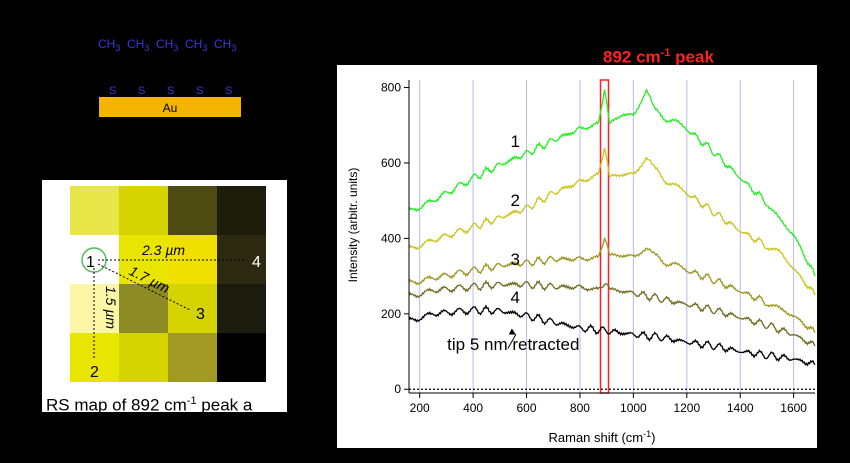 The width and height of the screenshot is (850, 463). Describe the element at coordinates (149, 403) in the screenshot. I see `map-caption: RS map of 892 cm-1 peak a` at that location.